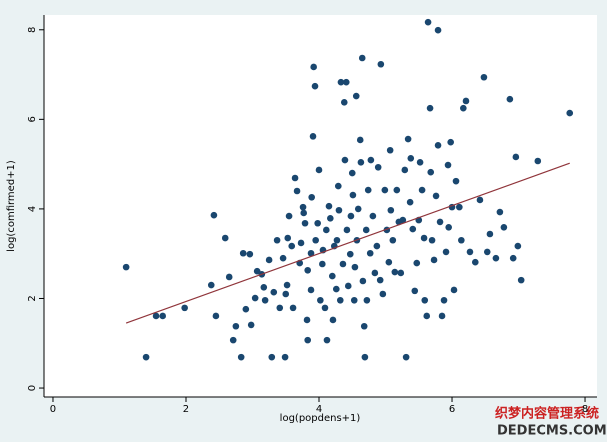 The height and width of the screenshot is (442, 607). Describe the element at coordinates (452, 409) in the screenshot. I see `x-tick-label: 6` at that location.